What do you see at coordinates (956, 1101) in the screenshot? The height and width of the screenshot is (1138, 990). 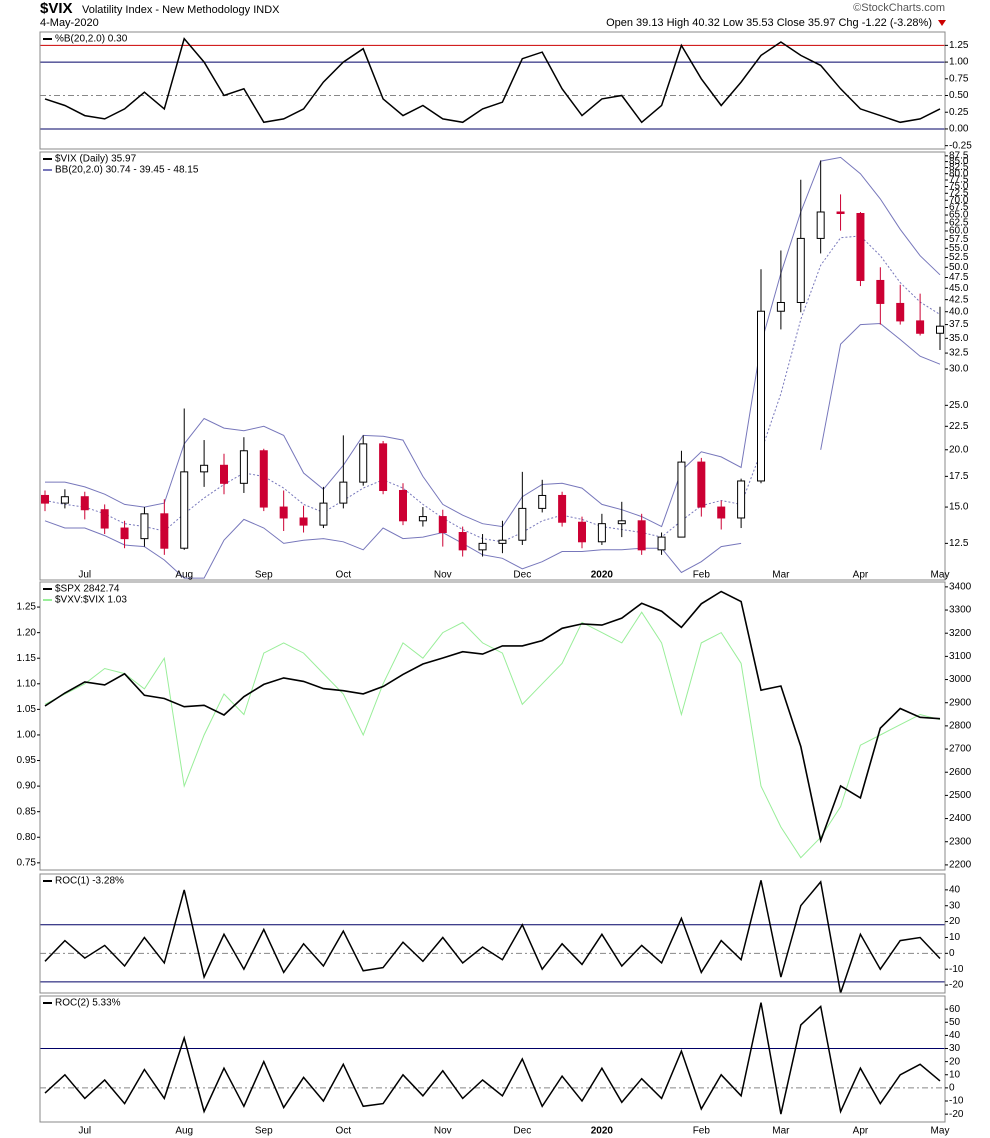 I see `y-tick-label: -10` at bounding box center [956, 1101].